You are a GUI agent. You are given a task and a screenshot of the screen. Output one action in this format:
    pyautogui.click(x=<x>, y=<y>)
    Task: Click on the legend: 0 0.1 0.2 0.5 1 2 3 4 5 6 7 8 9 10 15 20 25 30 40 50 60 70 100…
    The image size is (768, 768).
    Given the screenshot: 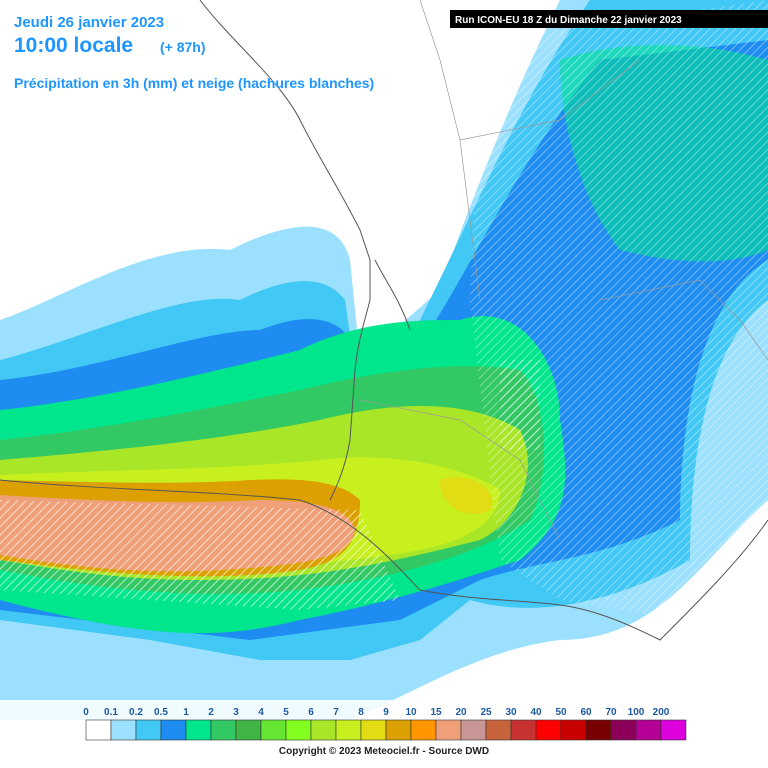 What is the action you would take?
    pyautogui.click(x=385, y=724)
    